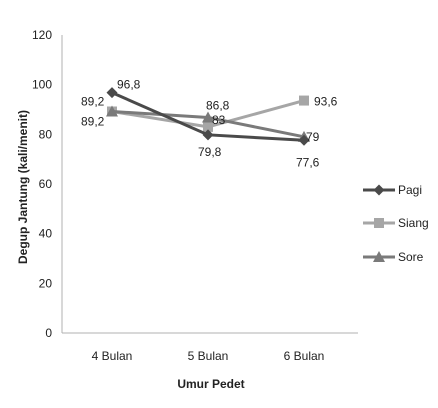  I want to click on y-tick-label: 20, so click(46, 283).